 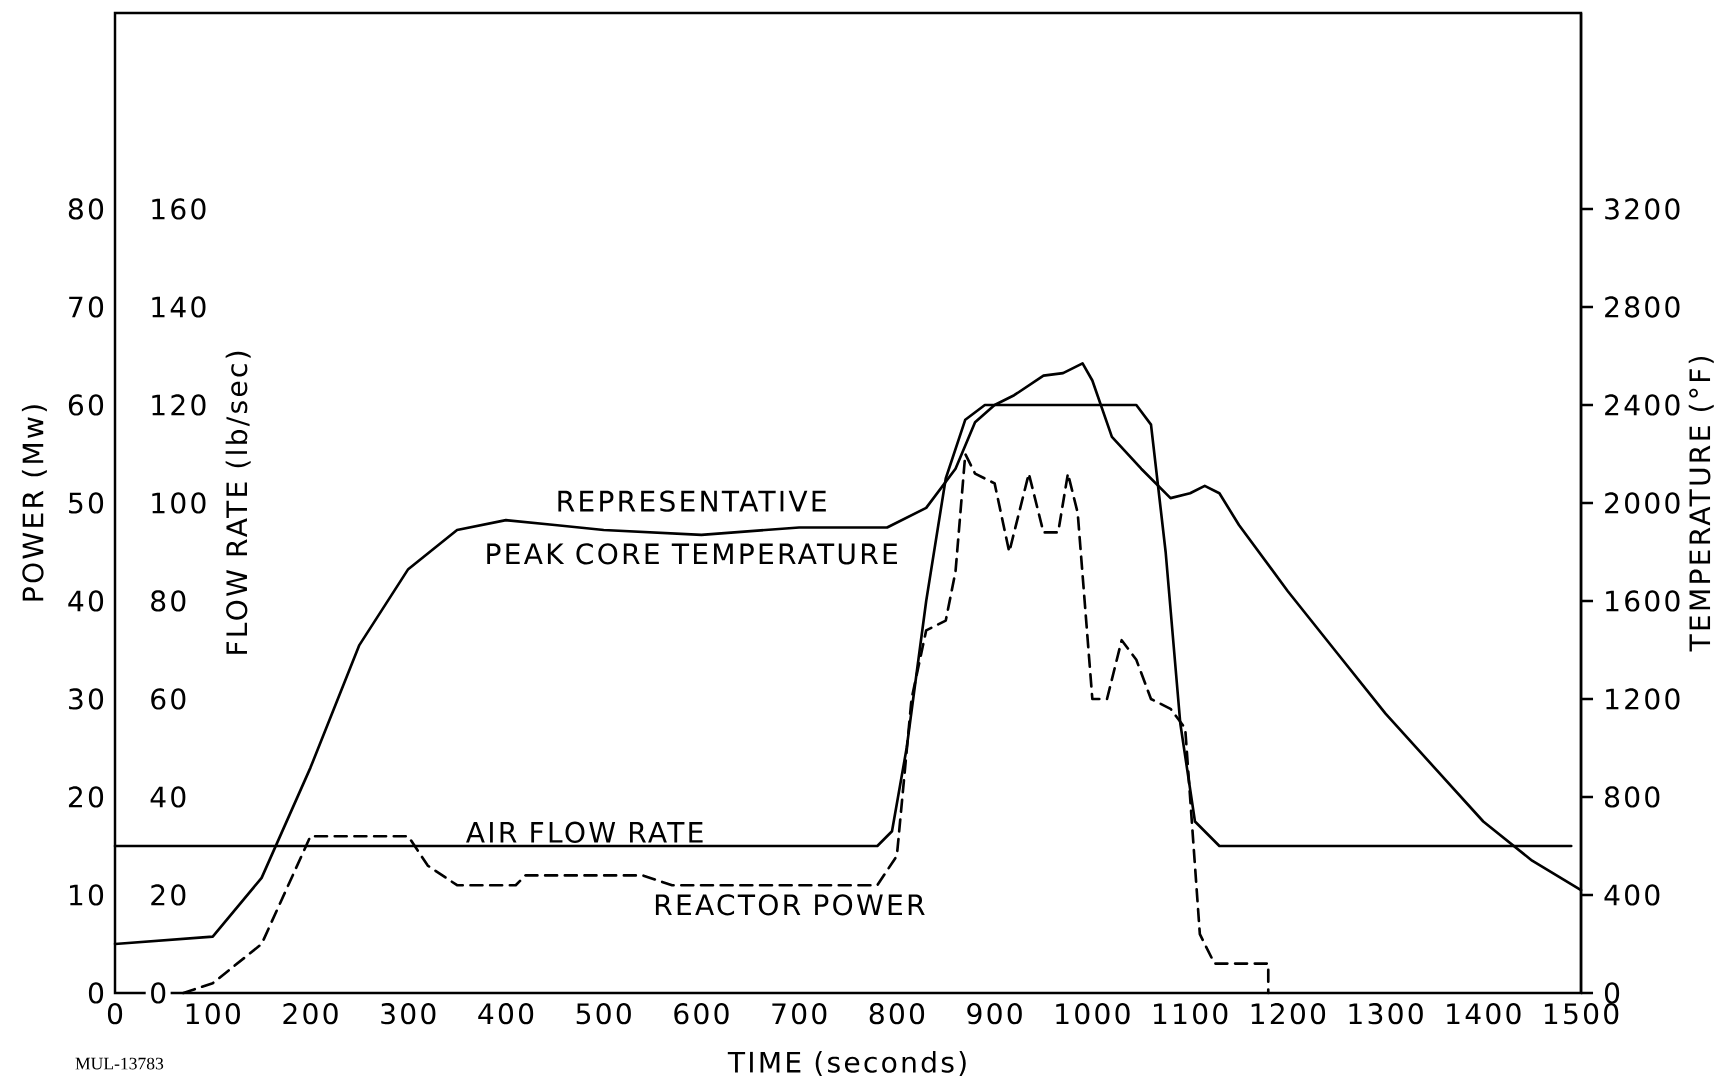 I want to click on y2-tick-label: 0, so click(x=158, y=993).